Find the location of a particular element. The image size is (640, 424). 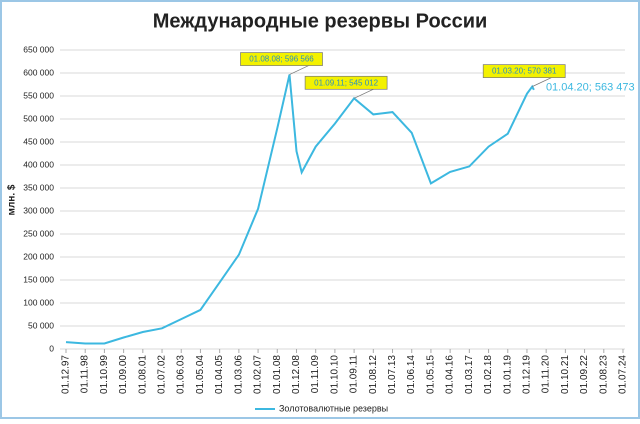

y-tick-label: 100 000 is located at coordinates (38, 302).